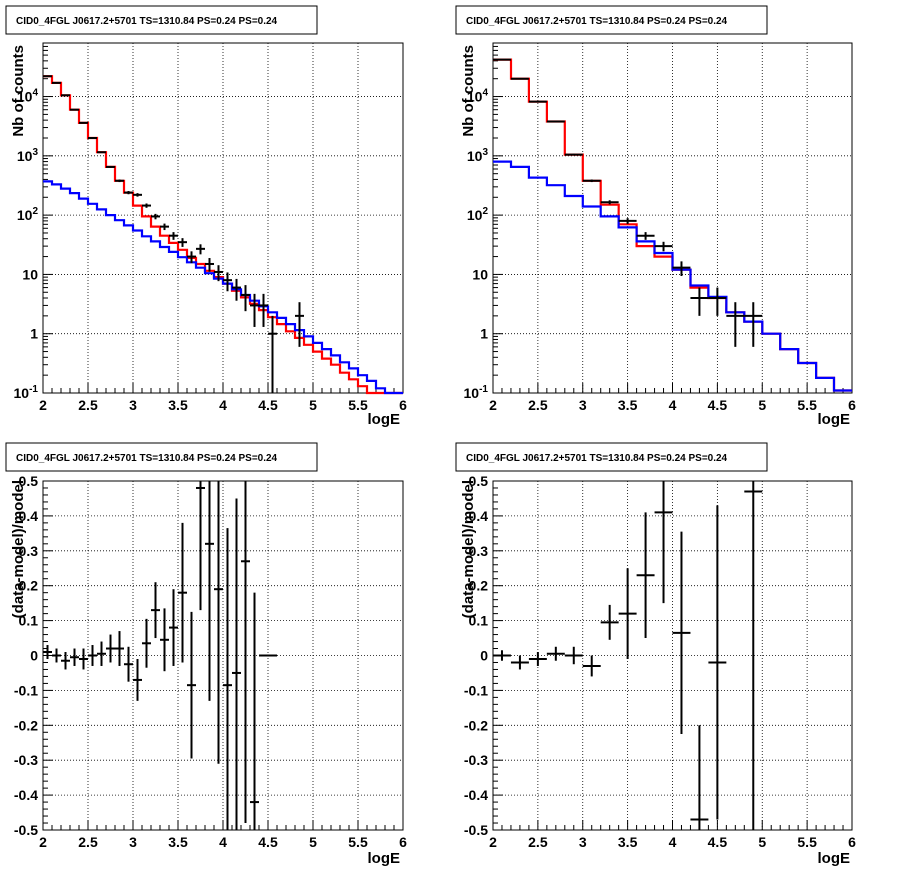 The width and height of the screenshot is (898, 875). I want to click on y-tick-label: 0.3, so click(29, 551).